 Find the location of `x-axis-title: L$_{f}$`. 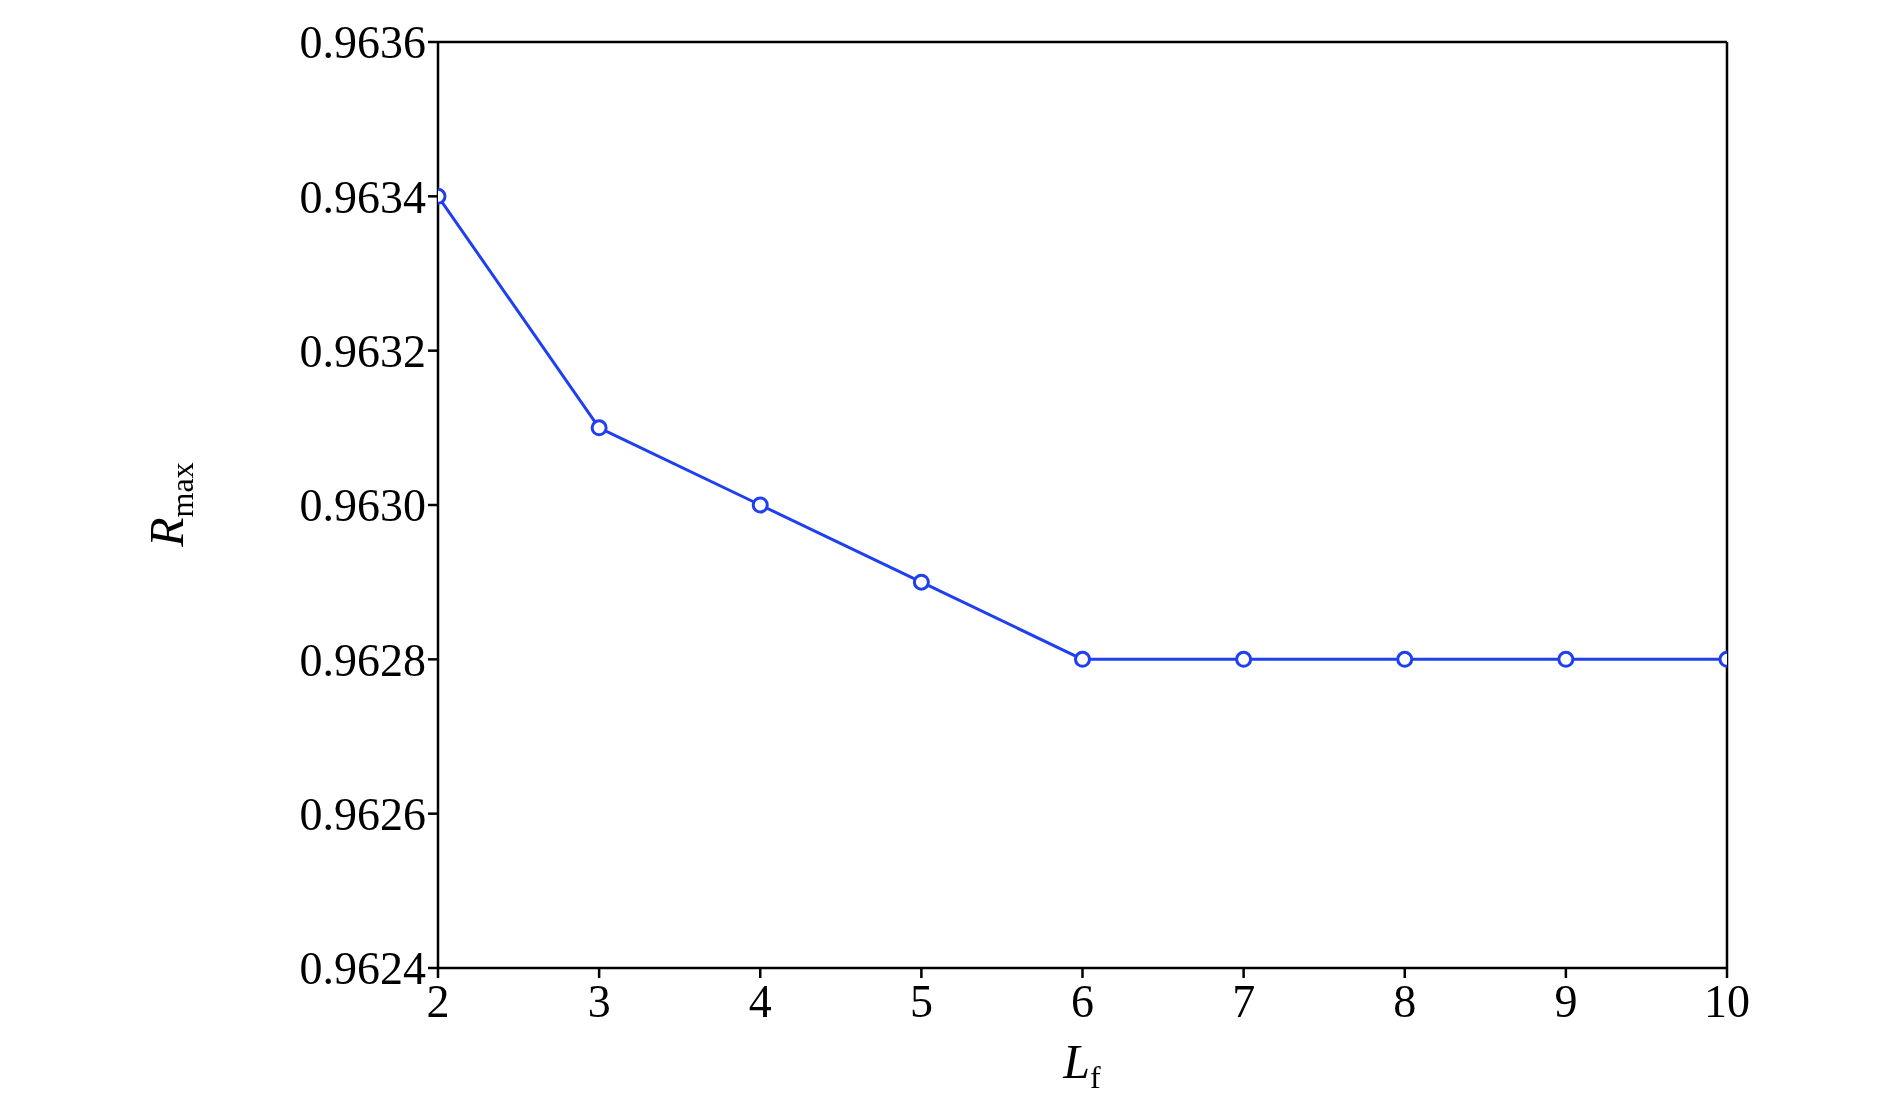

x-axis-title: L$_{f}$ is located at coordinates (1082, 1065).